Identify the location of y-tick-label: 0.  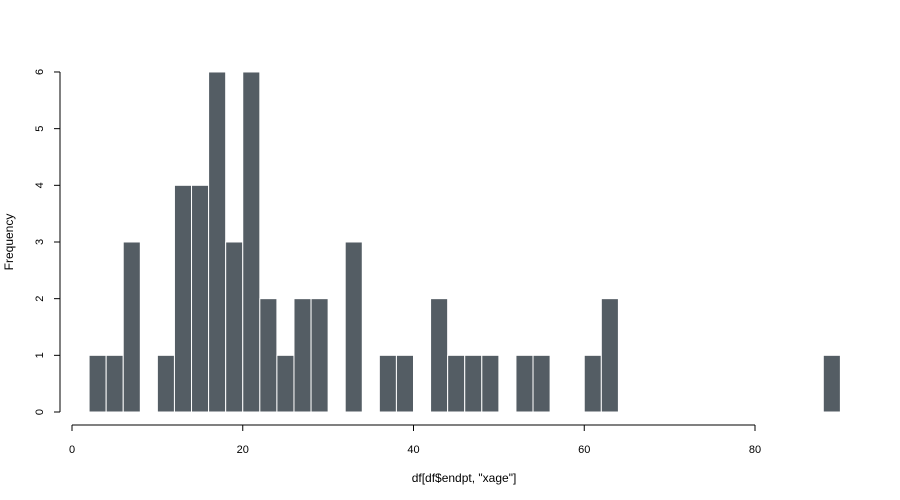
(40, 412).